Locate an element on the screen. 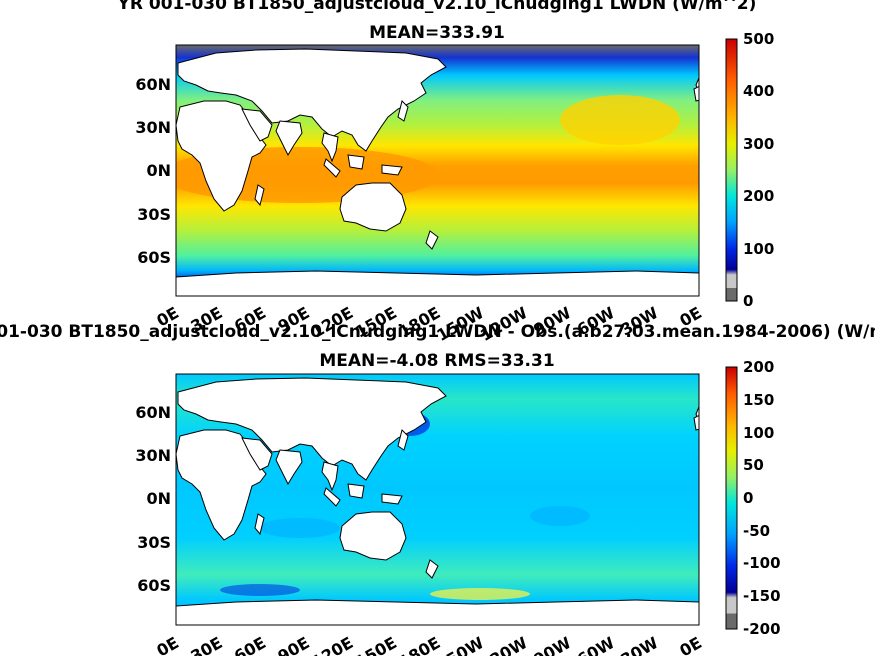 Image resolution: width=875 pixels, height=656 pixels. colorbar-tick-label: 50 is located at coordinates (753, 465).